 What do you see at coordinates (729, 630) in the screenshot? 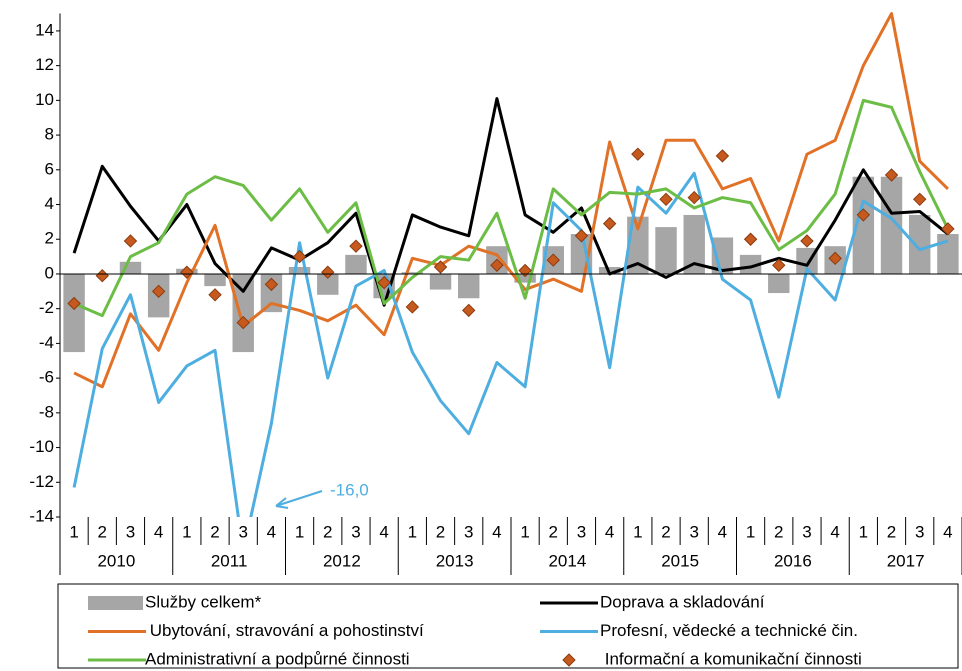
I see `legend-label: Profesní, vědecké a technické čin.` at bounding box center [729, 630].